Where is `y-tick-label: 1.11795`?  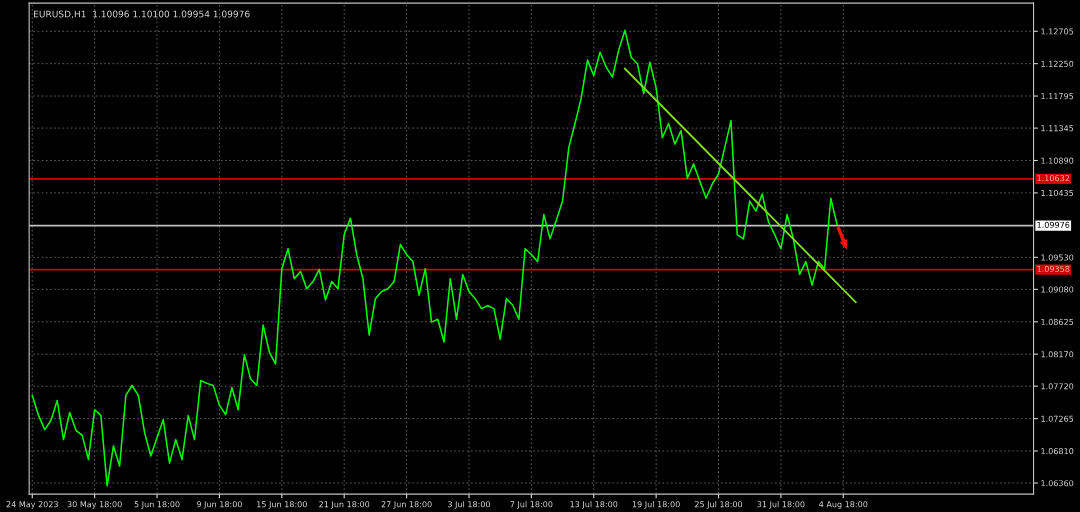
y-tick-label: 1.11795 is located at coordinates (1057, 96).